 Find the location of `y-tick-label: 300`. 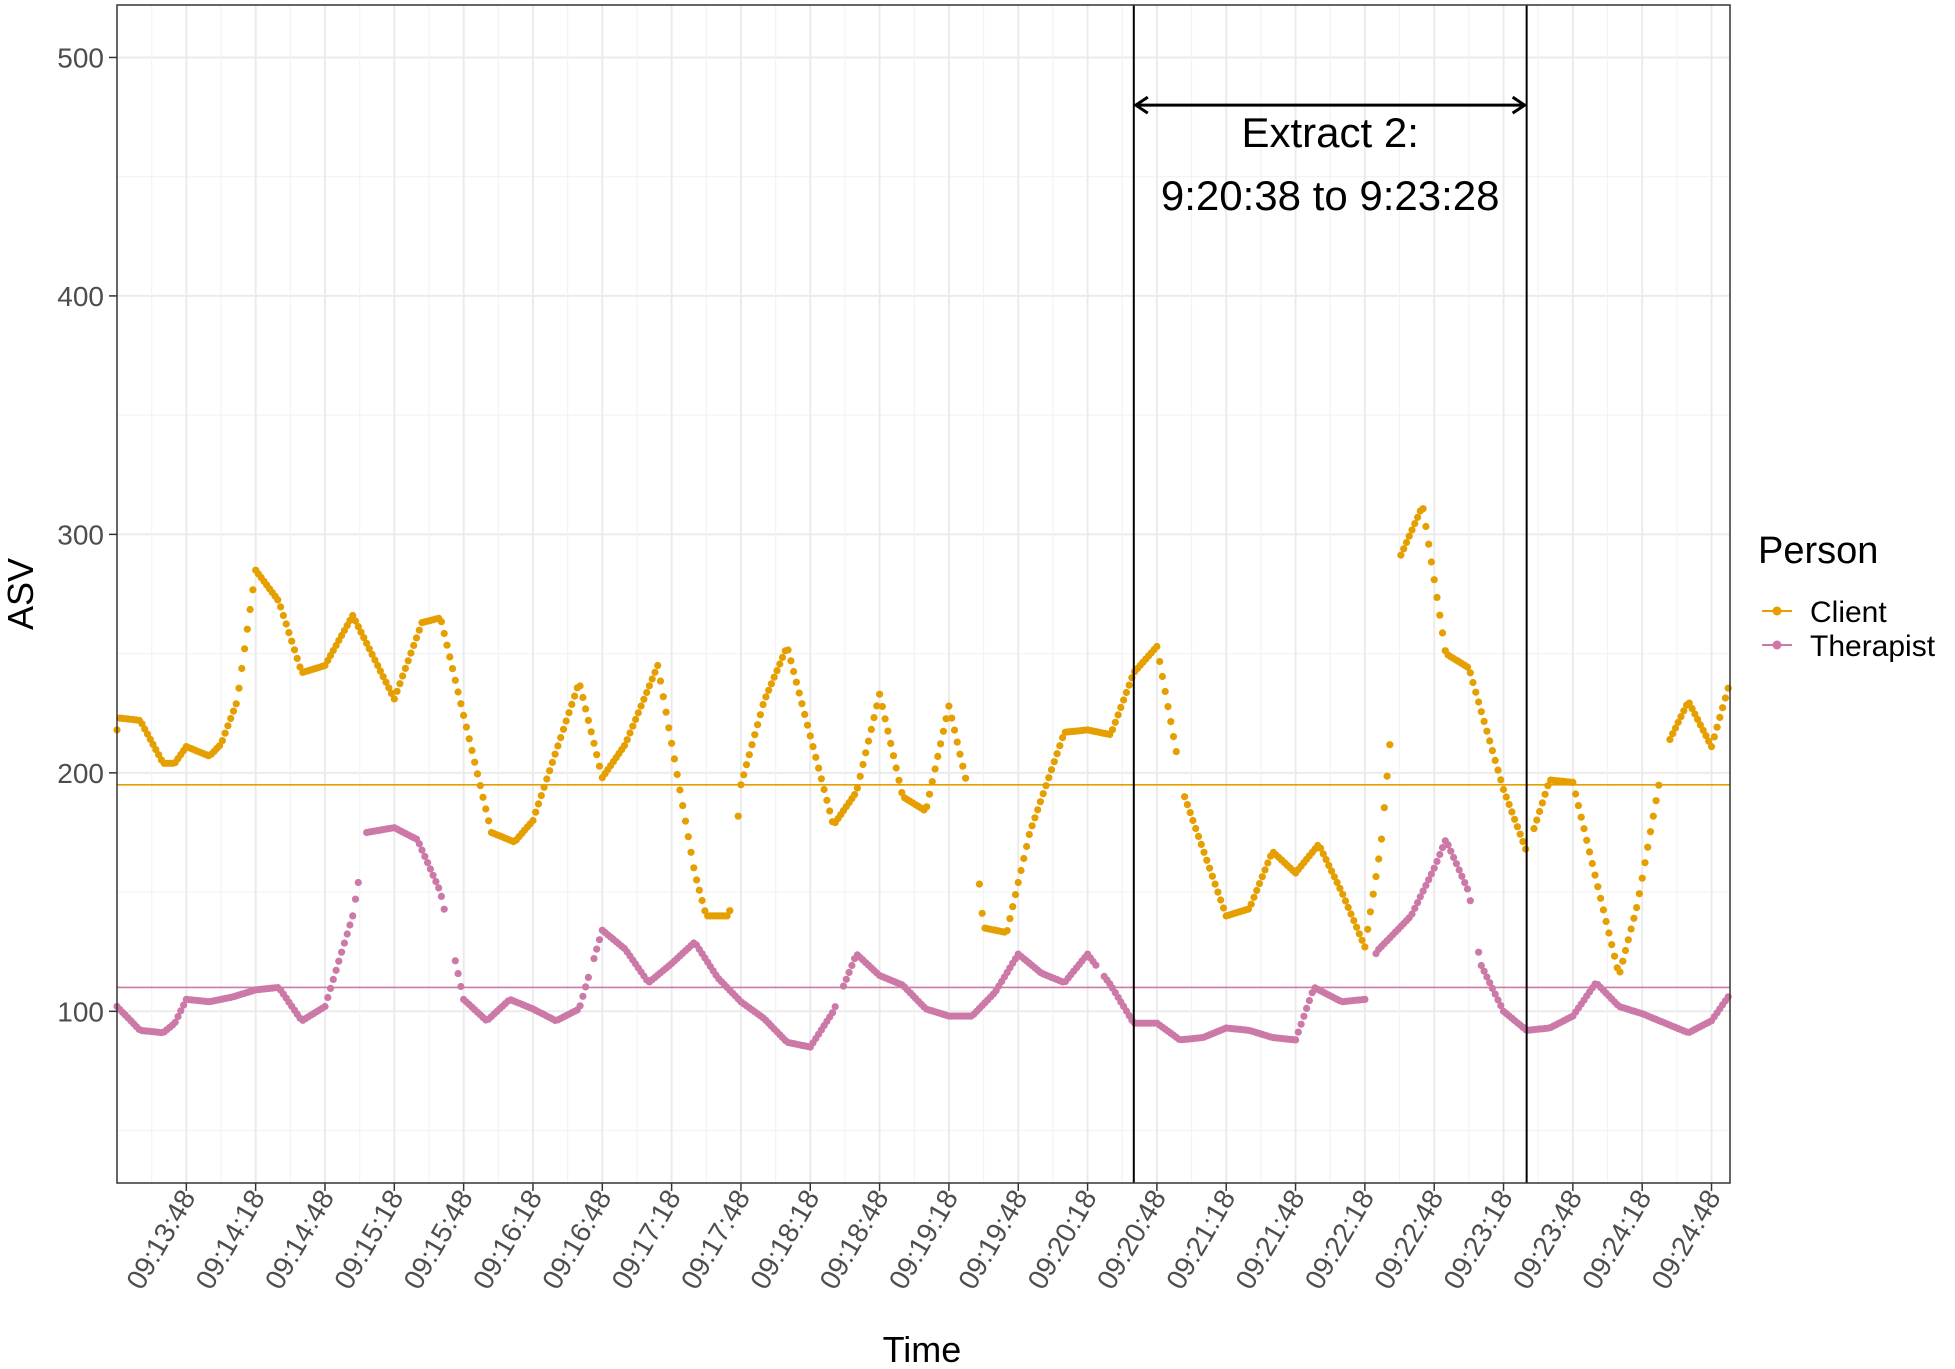

y-tick-label: 300 is located at coordinates (80, 534).